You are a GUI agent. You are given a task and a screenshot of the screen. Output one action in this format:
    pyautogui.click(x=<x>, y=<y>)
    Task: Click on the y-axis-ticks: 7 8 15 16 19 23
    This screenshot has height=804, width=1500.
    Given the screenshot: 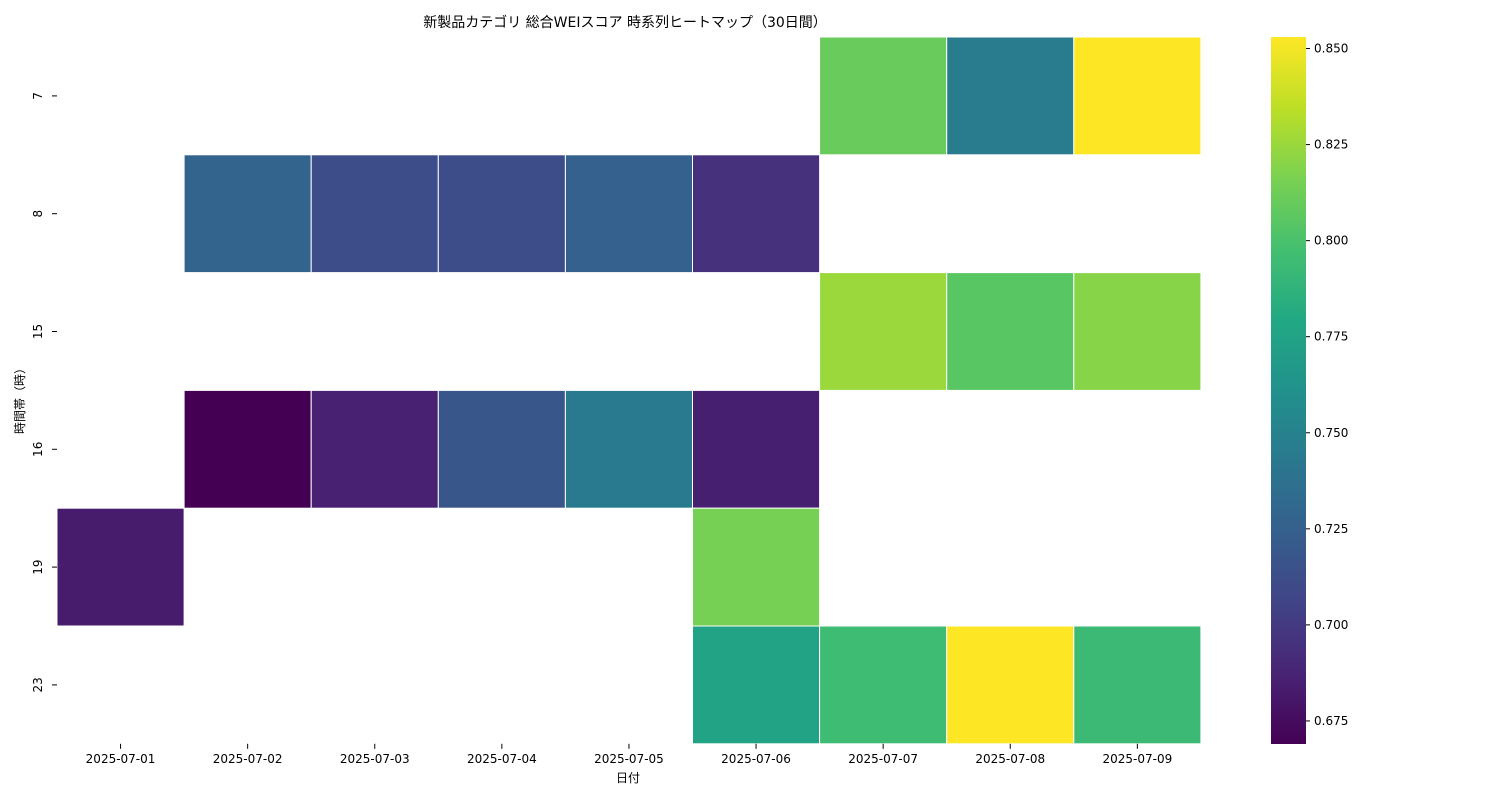 What is the action you would take?
    pyautogui.click(x=44, y=392)
    